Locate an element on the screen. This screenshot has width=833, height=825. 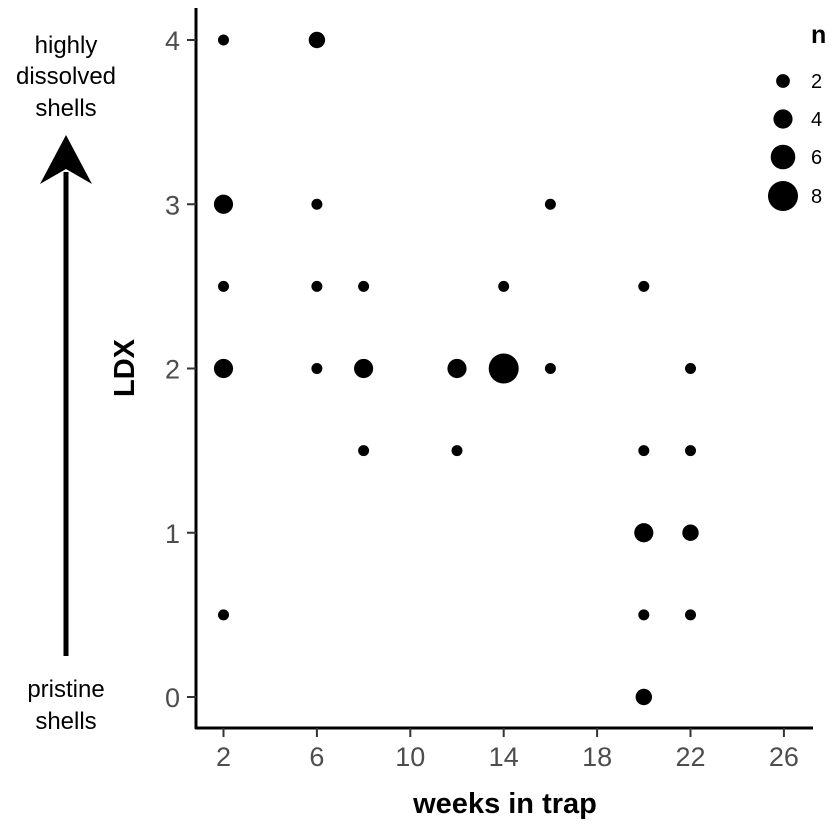
x-tick-label: 26 is located at coordinates (784, 757).